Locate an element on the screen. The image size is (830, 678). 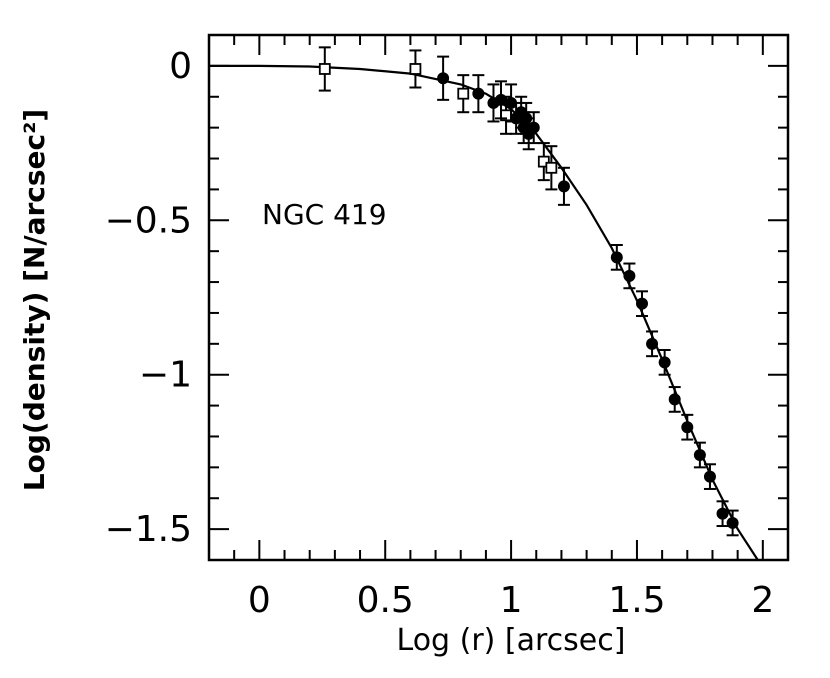
x-axis-label: Log (r) [arcsec] is located at coordinates (511, 640).